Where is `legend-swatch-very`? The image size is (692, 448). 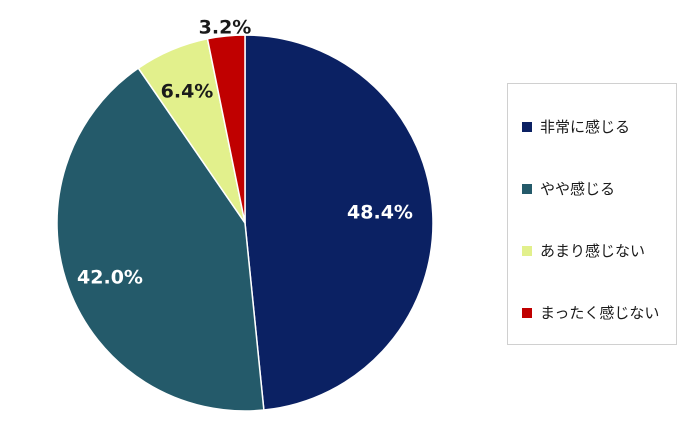
legend-swatch-very is located at coordinates (527, 126).